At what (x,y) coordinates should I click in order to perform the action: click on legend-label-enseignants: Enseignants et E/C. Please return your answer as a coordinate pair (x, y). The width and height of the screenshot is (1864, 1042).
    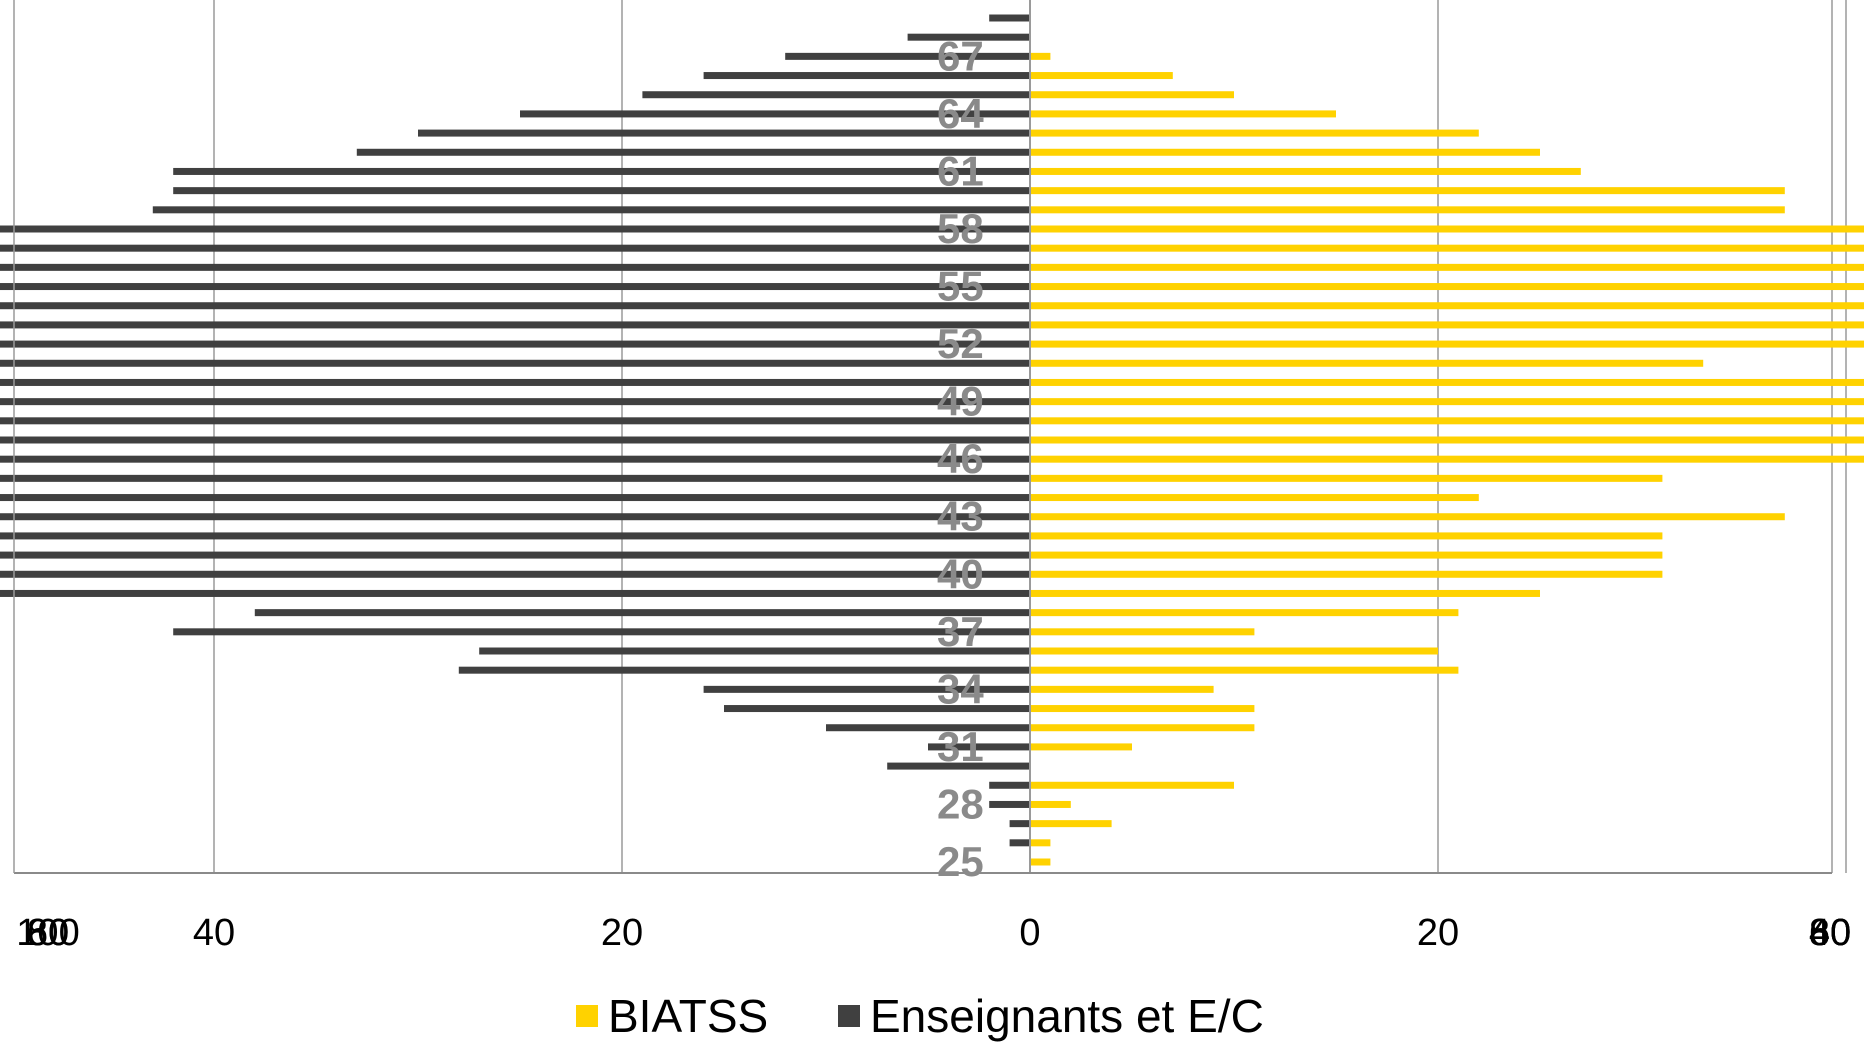
    Looking at the image, I should click on (1067, 1016).